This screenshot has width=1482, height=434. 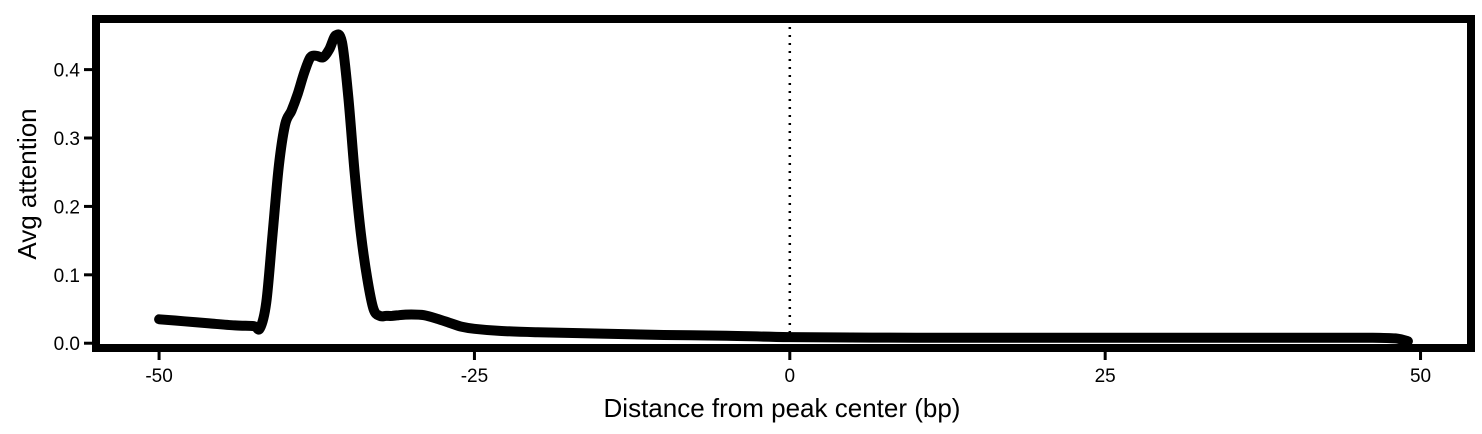 I want to click on y-tick-label: 0.1, so click(x=67, y=276).